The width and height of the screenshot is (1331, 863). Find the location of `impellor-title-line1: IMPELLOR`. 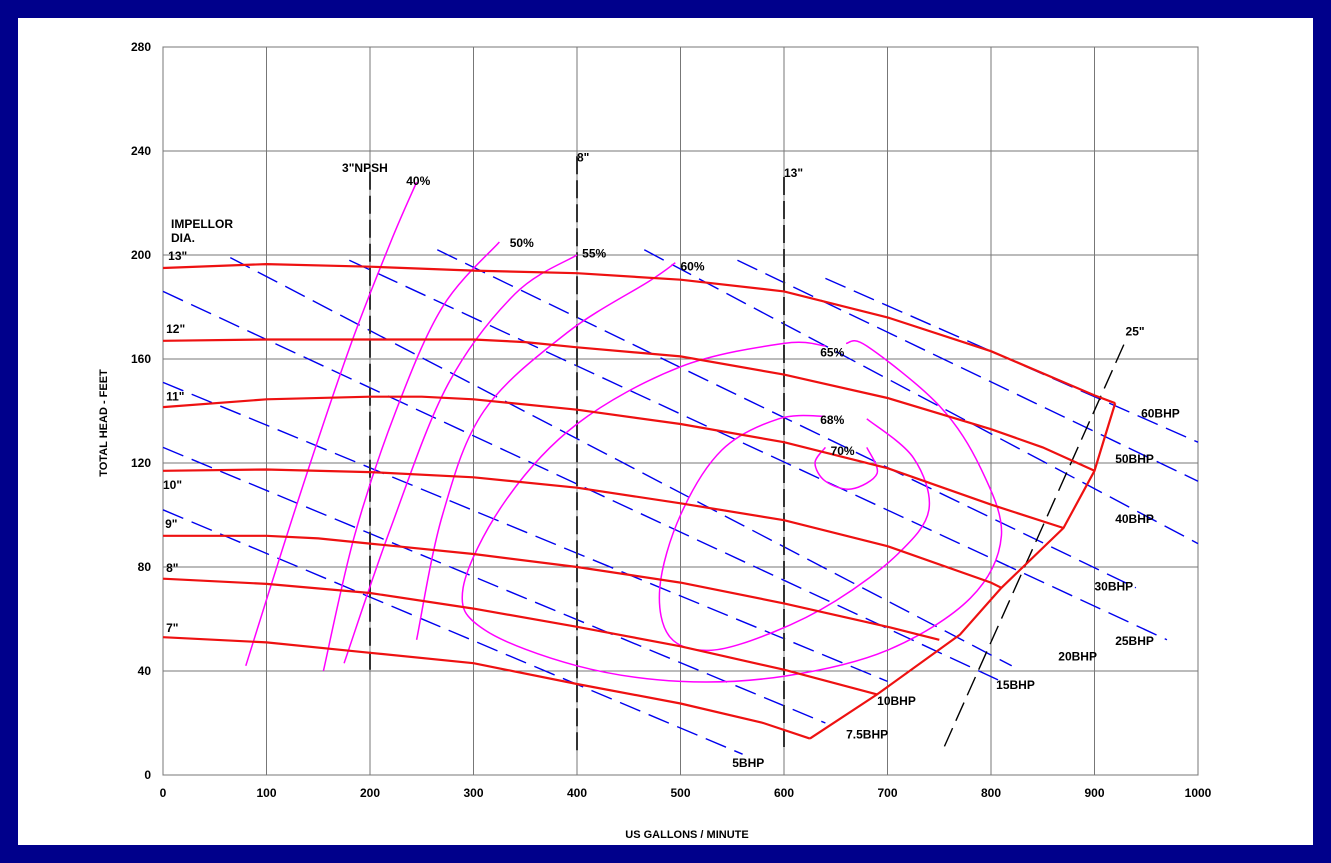

impellor-title-line1: IMPELLOR is located at coordinates (202, 224).